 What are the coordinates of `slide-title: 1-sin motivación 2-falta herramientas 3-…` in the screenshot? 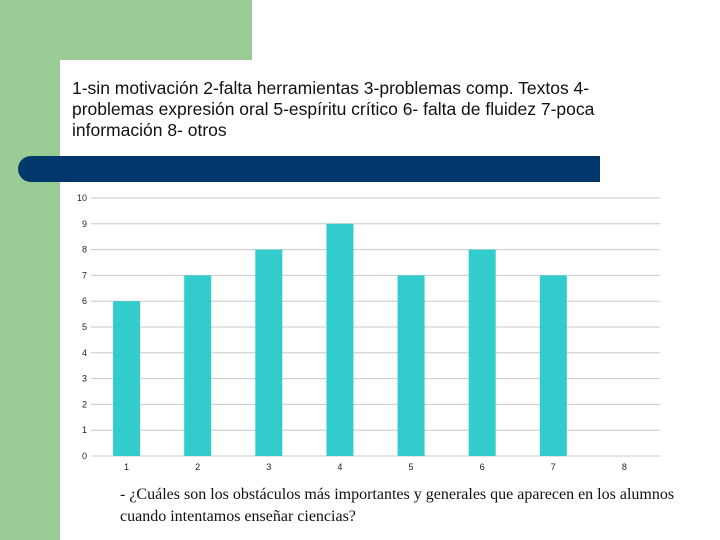 It's located at (333, 109).